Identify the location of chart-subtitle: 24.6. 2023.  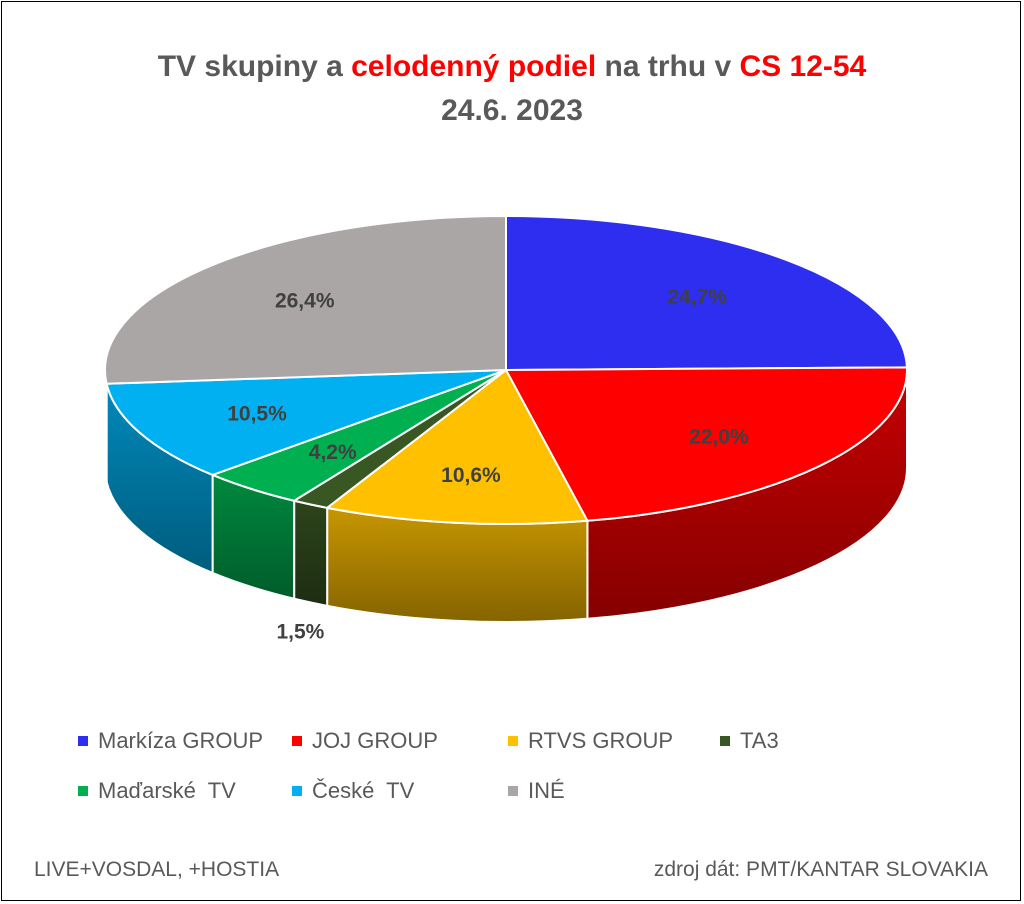
(512, 110).